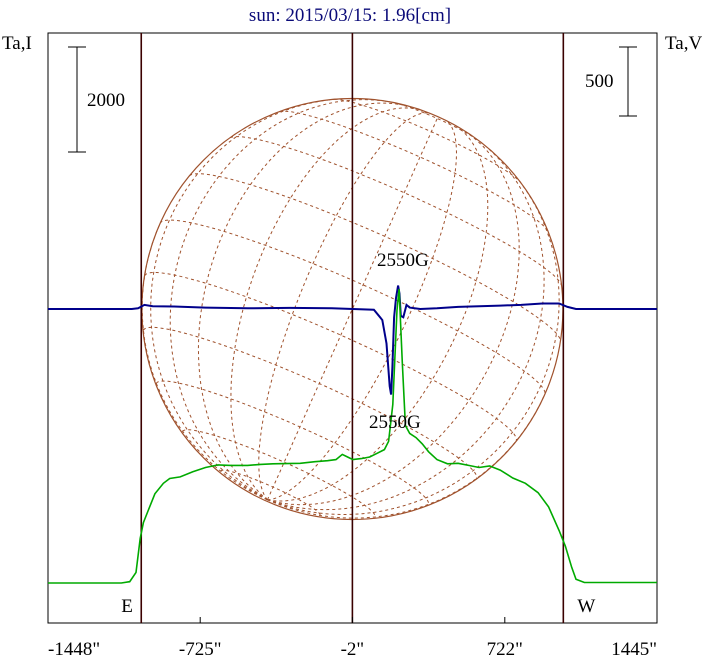 Image resolution: width=708 pixels, height=662 pixels. Describe the element at coordinates (352, 638) in the screenshot. I see `x-axis-ticks: -1448" -725" -2" 722" 1445"` at that location.